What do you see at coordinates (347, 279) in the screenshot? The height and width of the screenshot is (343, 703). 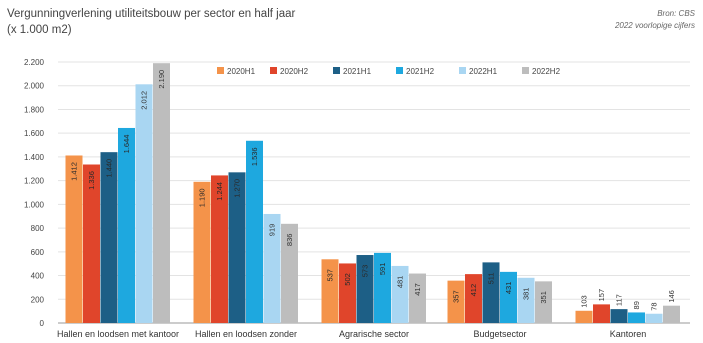 I see `bar-value-label: 502` at bounding box center [347, 279].